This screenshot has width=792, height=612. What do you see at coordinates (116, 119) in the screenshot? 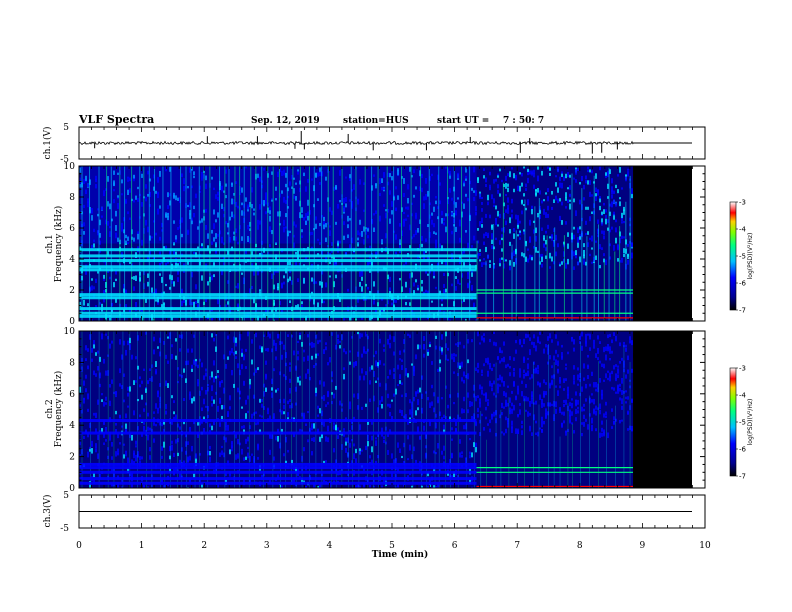
I see `figure-title: VLF Spectra` at bounding box center [116, 119].